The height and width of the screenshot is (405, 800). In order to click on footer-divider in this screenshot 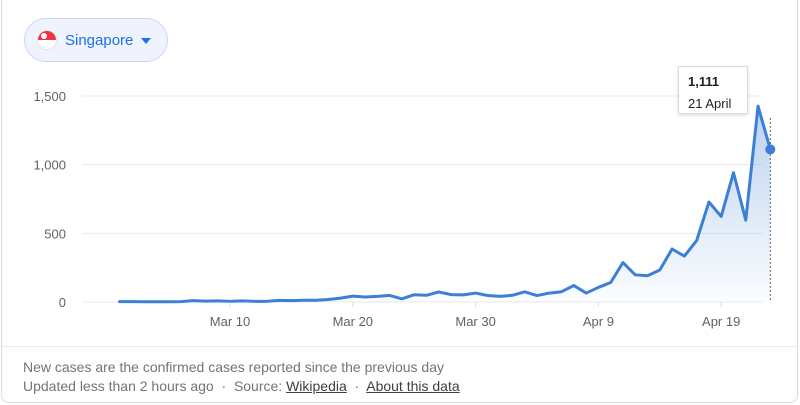, I will do `click(400, 346)`.